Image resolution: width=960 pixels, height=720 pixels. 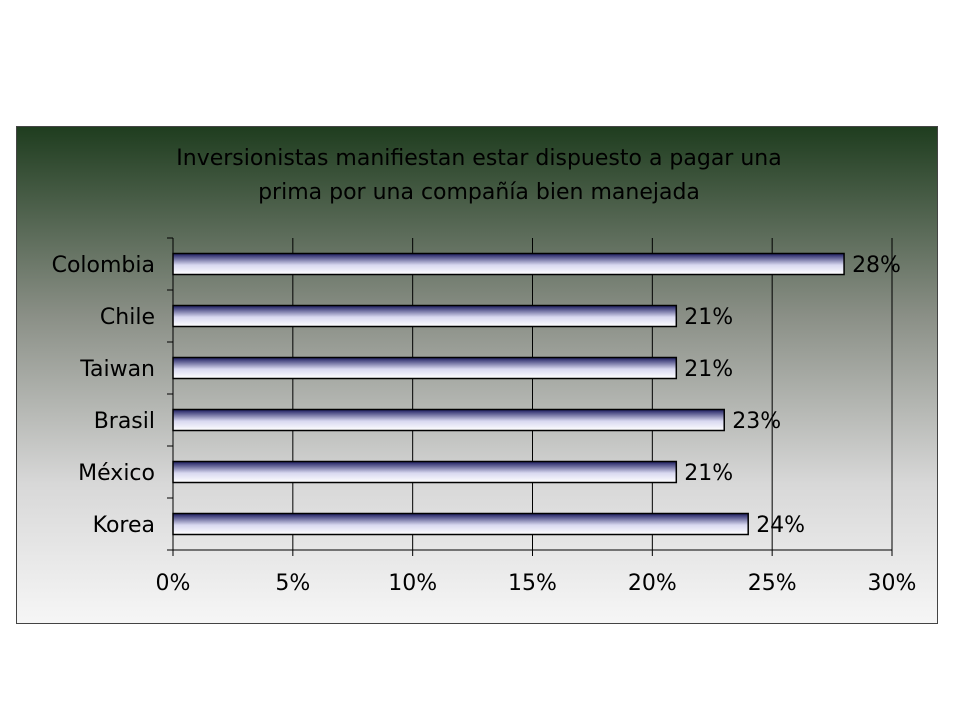 I want to click on x-tick-label: 20%, so click(x=652, y=583).